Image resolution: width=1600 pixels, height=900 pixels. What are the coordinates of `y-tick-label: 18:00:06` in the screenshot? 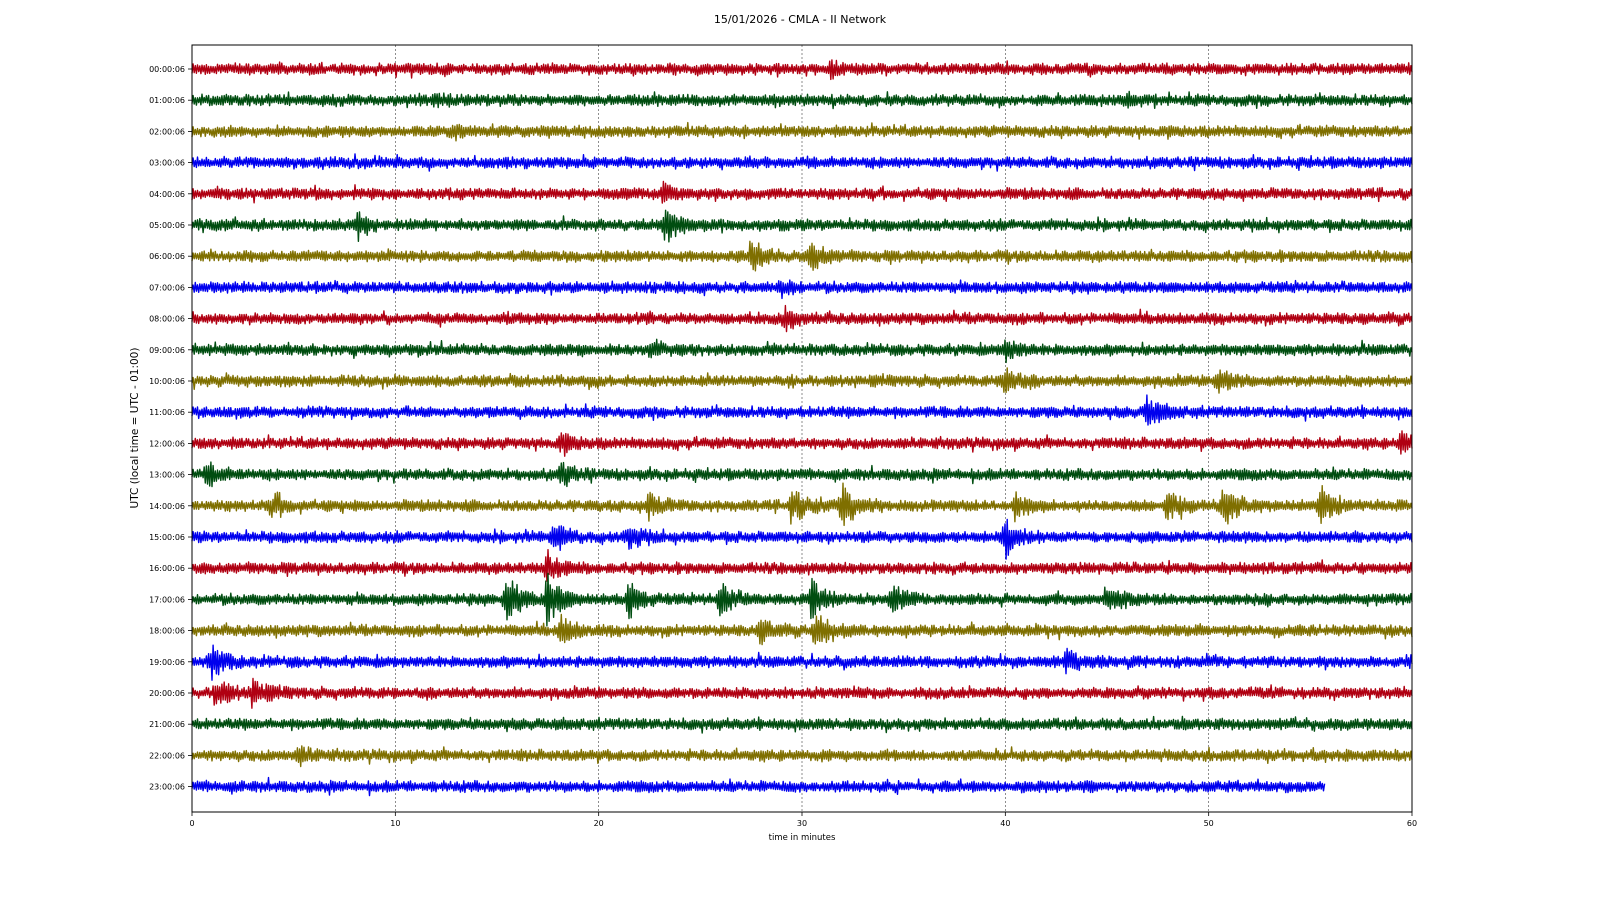 It's located at (167, 631).